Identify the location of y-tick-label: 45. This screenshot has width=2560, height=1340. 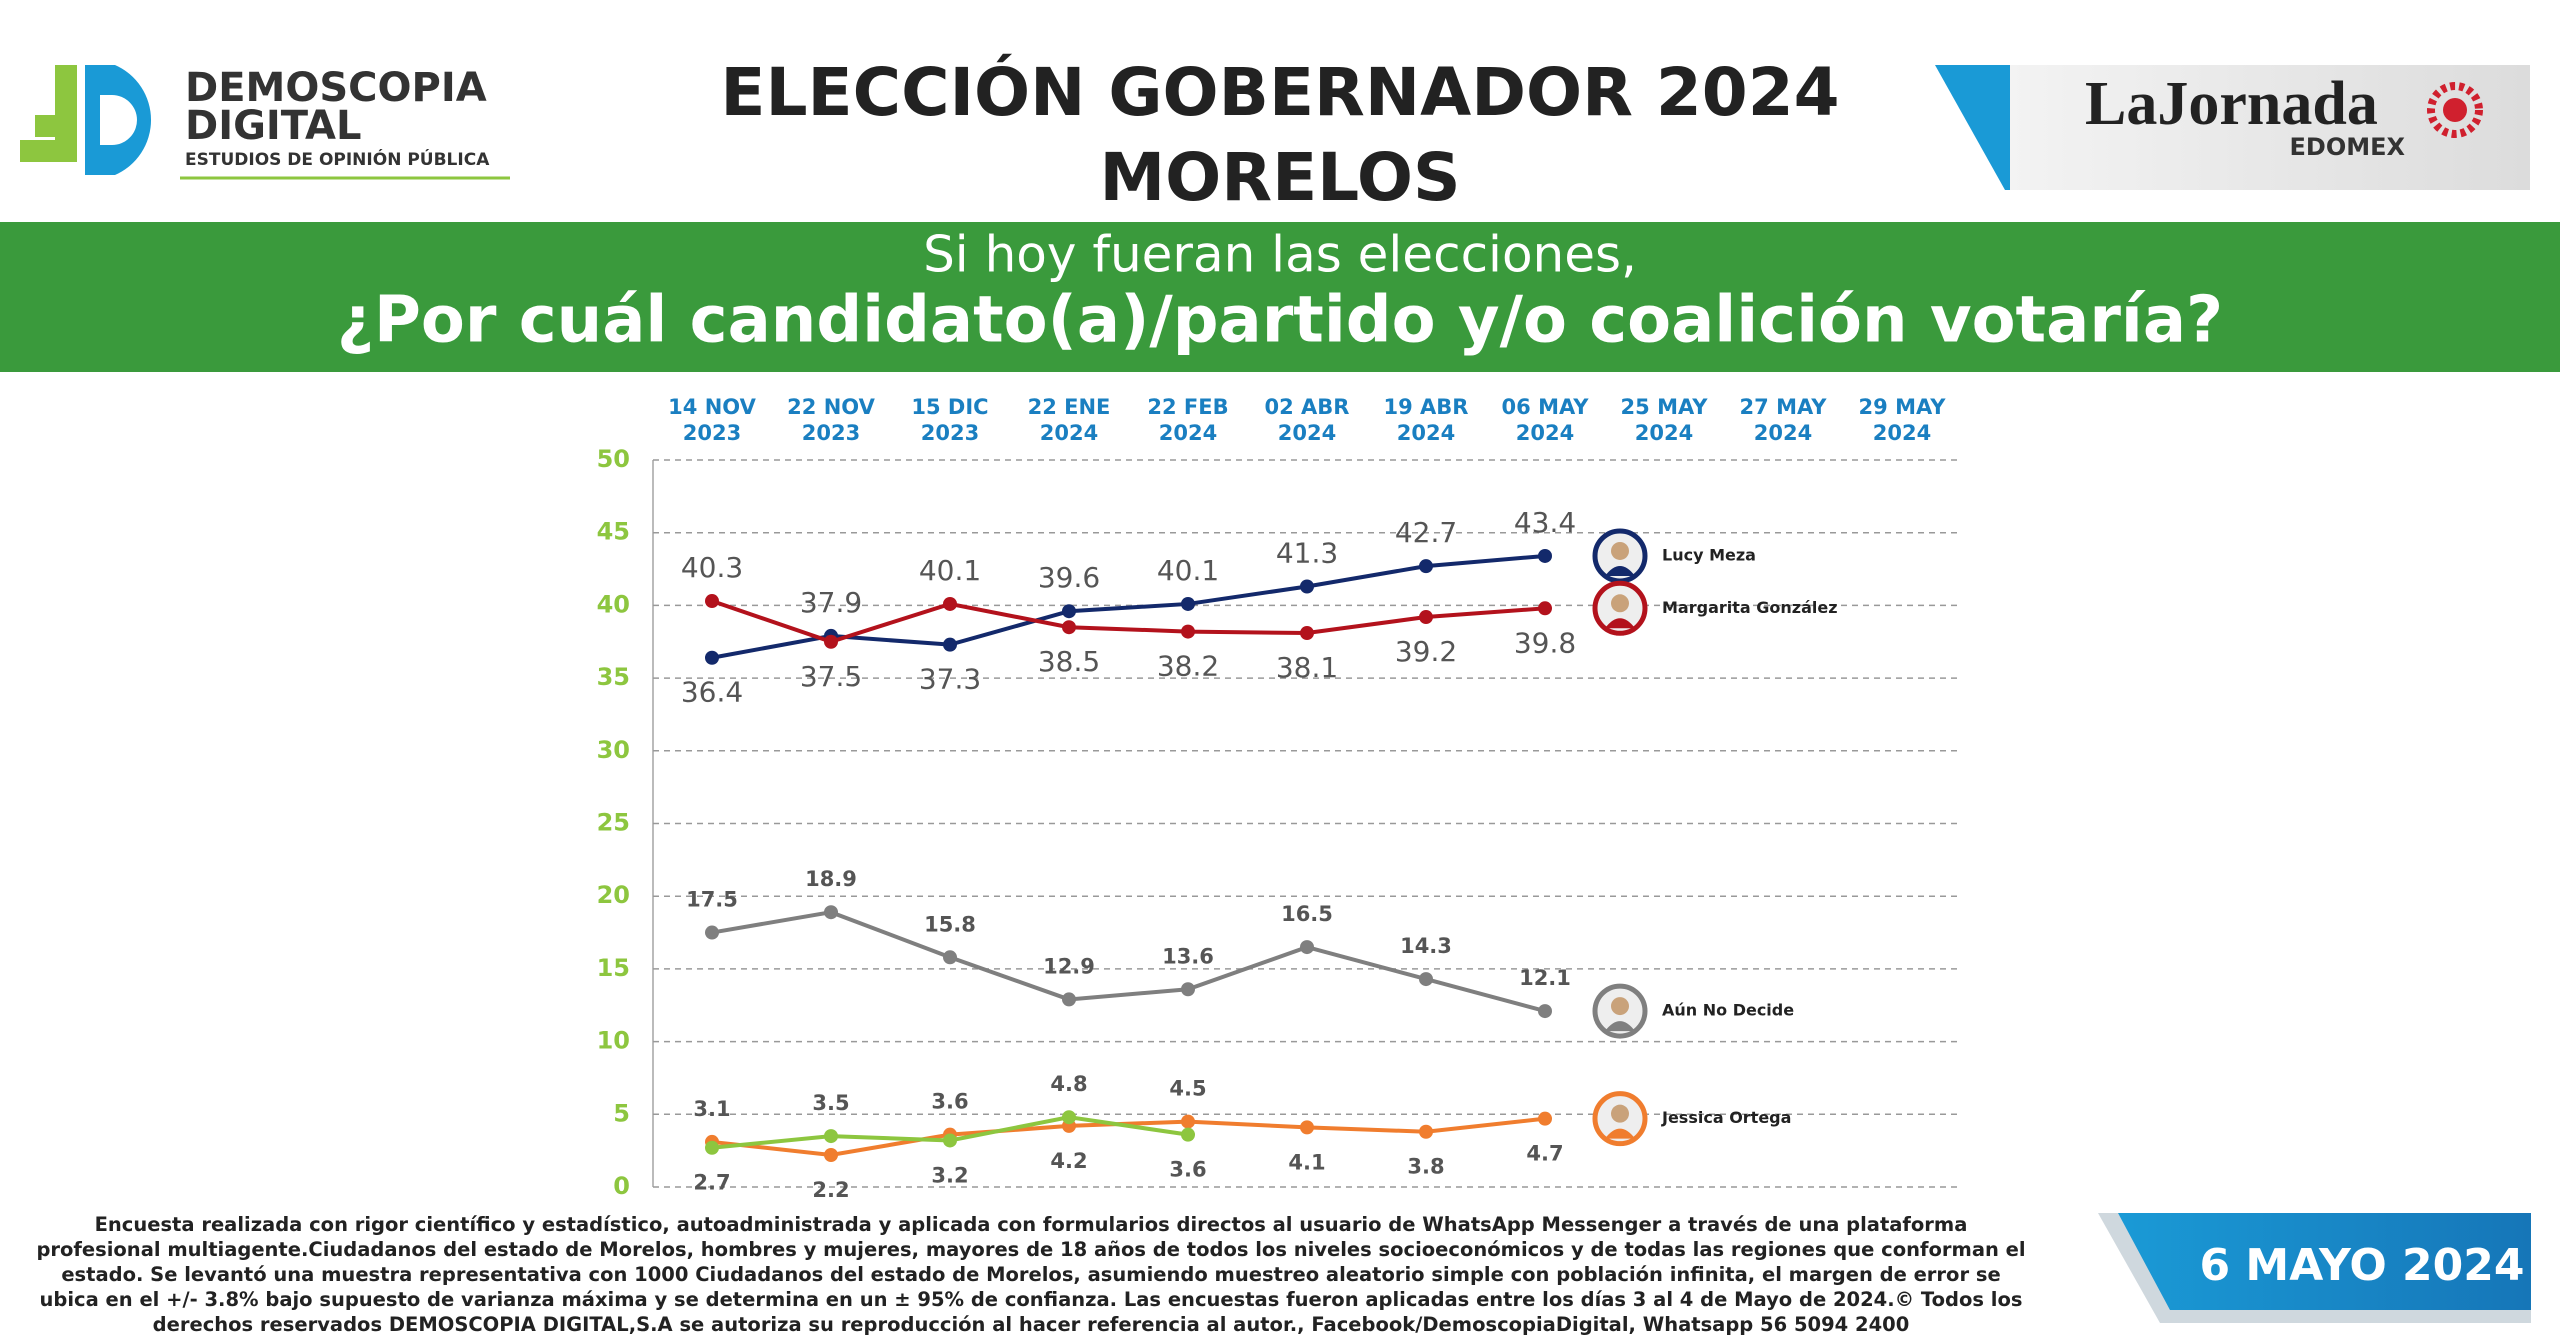
(613, 532).